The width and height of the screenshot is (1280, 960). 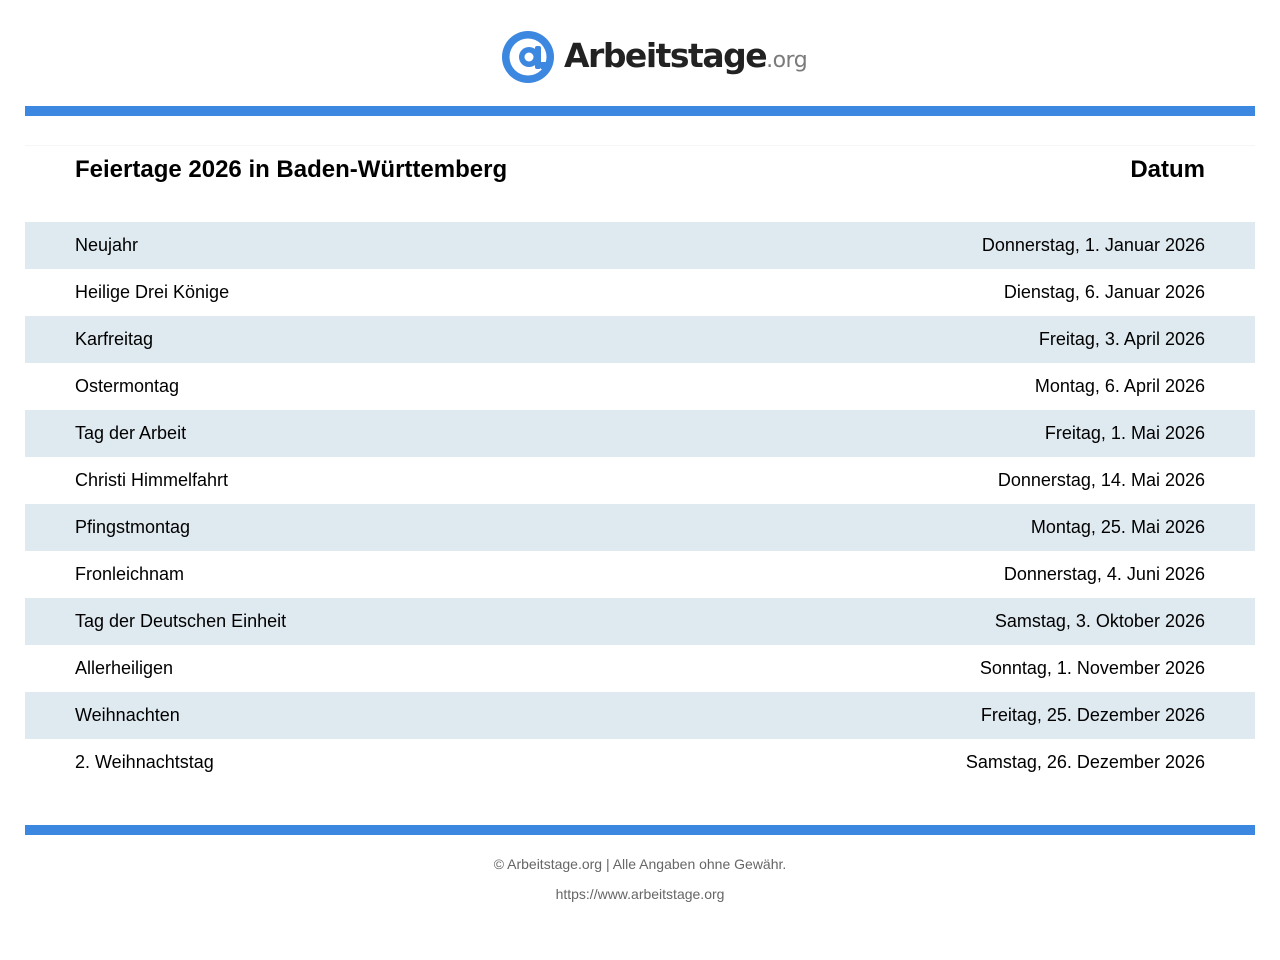 I want to click on holiday-name: 2. Weihnachtstag, so click(x=144, y=762).